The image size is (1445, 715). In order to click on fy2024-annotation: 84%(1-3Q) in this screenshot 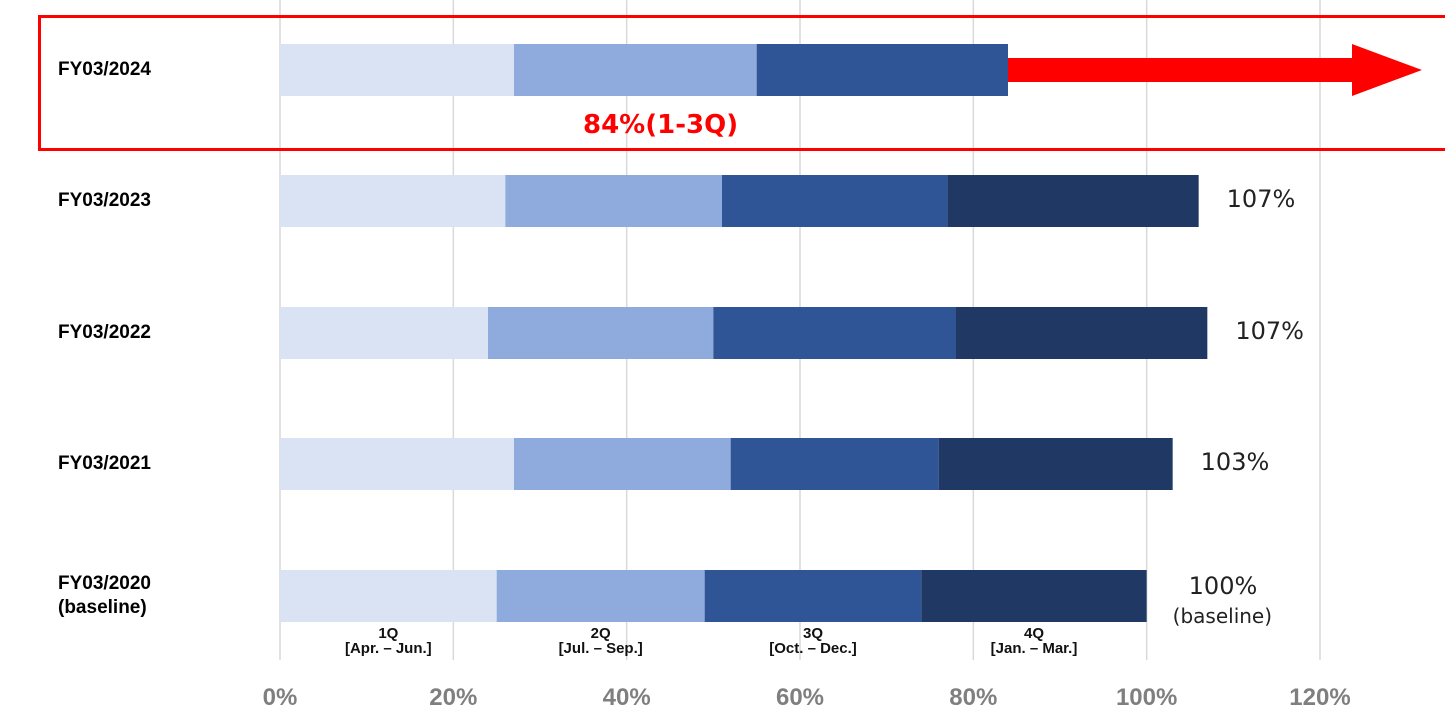, I will do `click(661, 125)`.